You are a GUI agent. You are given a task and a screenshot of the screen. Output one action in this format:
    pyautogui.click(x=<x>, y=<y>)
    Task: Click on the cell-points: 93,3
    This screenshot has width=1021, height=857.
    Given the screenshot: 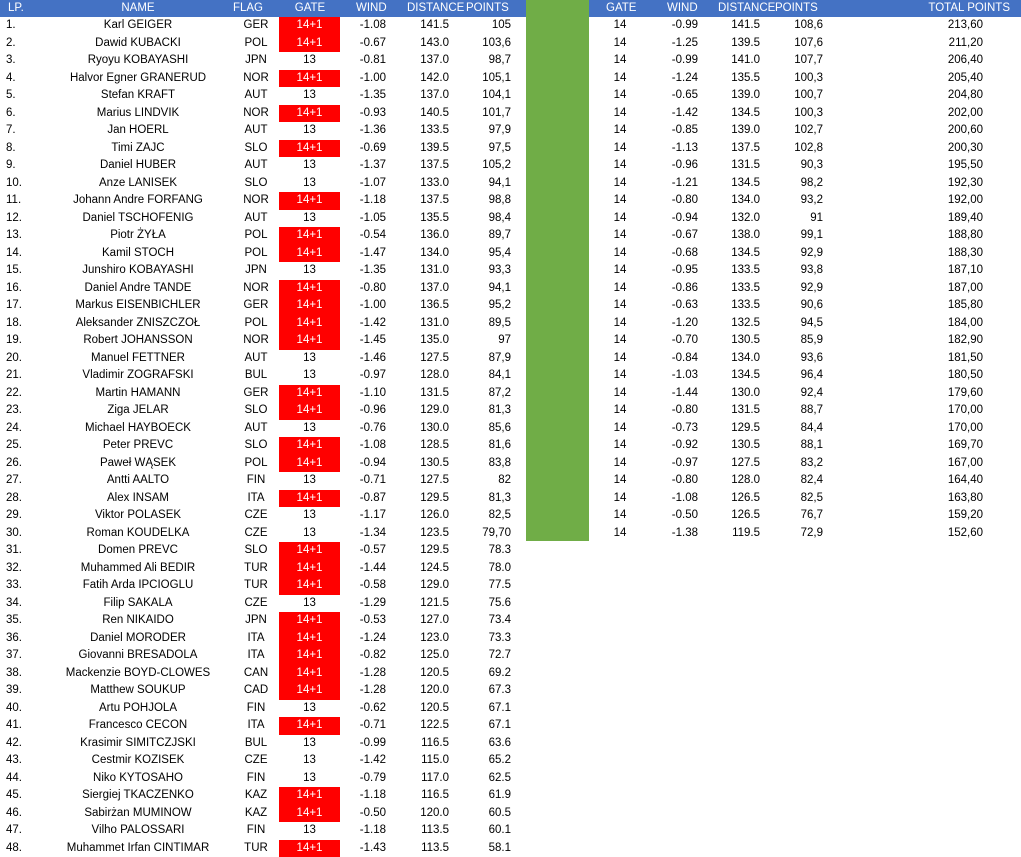 What is the action you would take?
    pyautogui.click(x=494, y=271)
    